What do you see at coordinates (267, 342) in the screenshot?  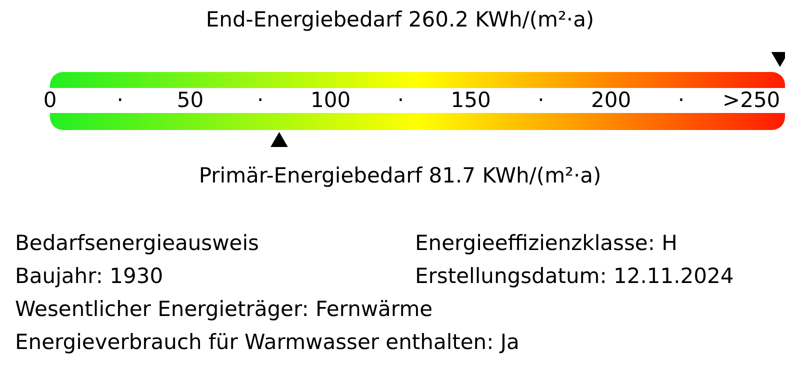 I see `text: Energieverbrauch für Warmwasser enthalten: Ja` at bounding box center [267, 342].